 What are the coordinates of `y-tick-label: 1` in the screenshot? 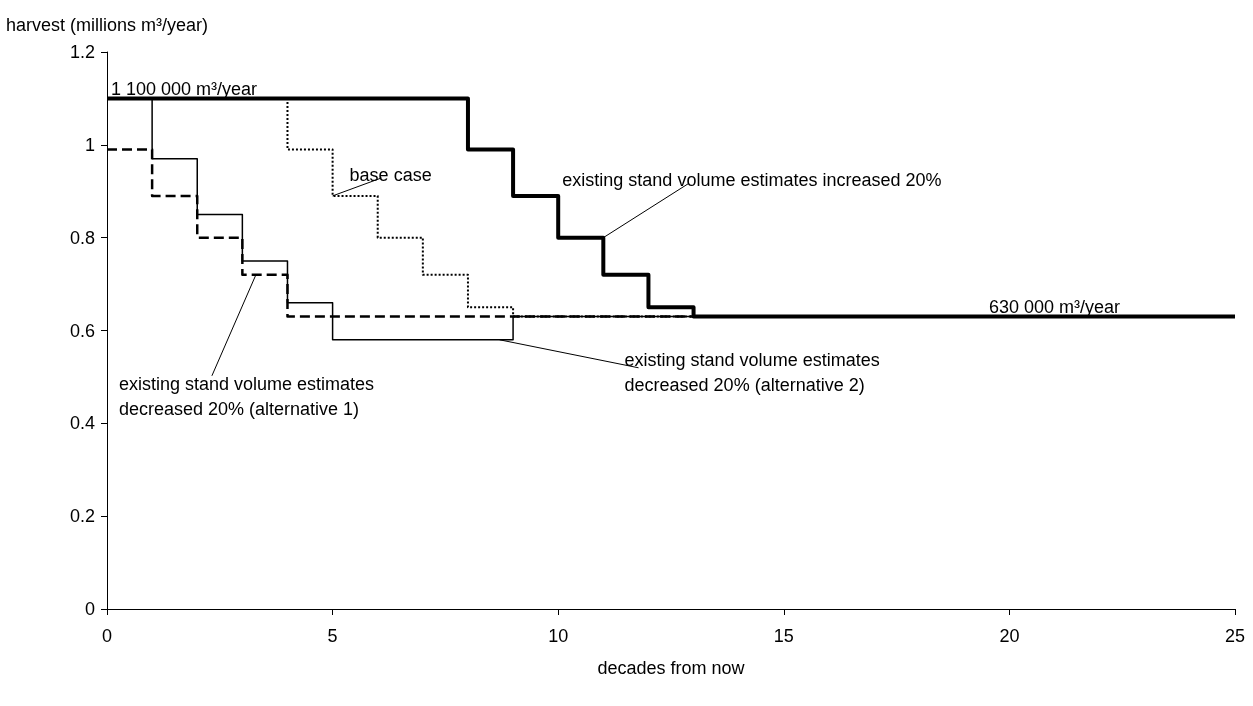 It's located at (89, 144).